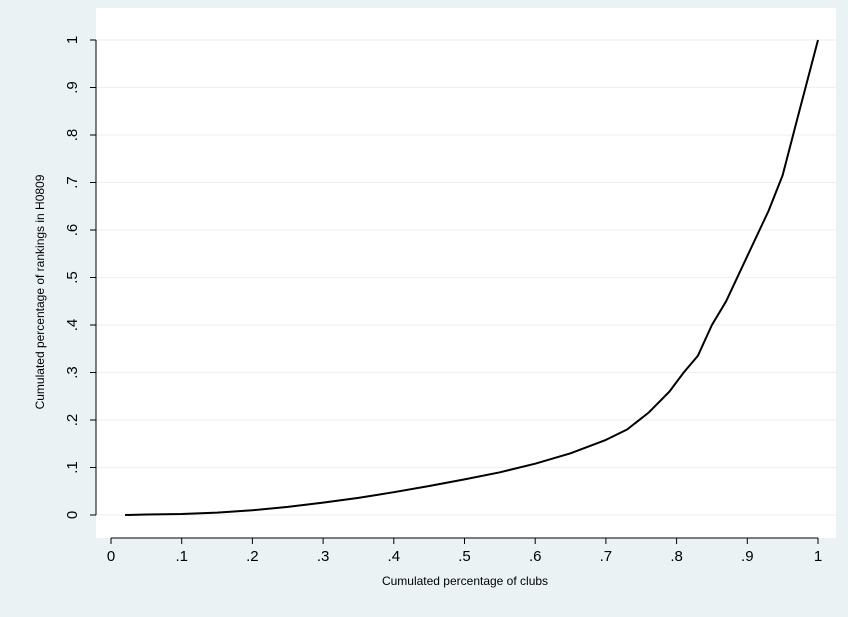  I want to click on y-tick-label: .2, so click(72, 420).